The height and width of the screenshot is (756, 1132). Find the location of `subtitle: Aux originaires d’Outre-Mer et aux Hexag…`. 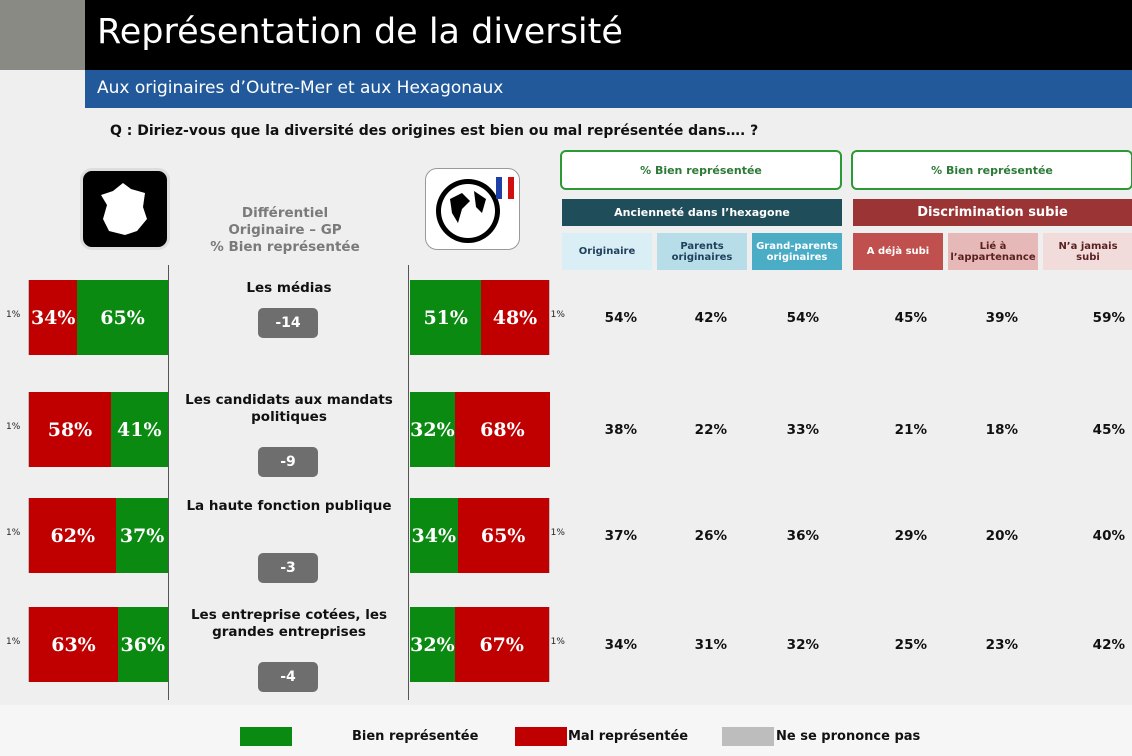

subtitle: Aux originaires d’Outre-Mer et aux Hexag… is located at coordinates (608, 89).